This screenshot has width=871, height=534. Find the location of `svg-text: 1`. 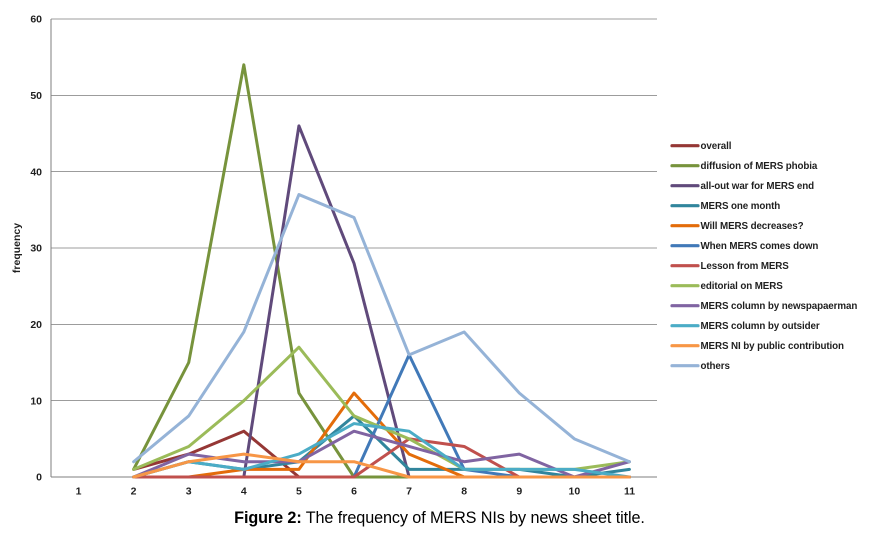

svg-text: 1 is located at coordinates (79, 492).